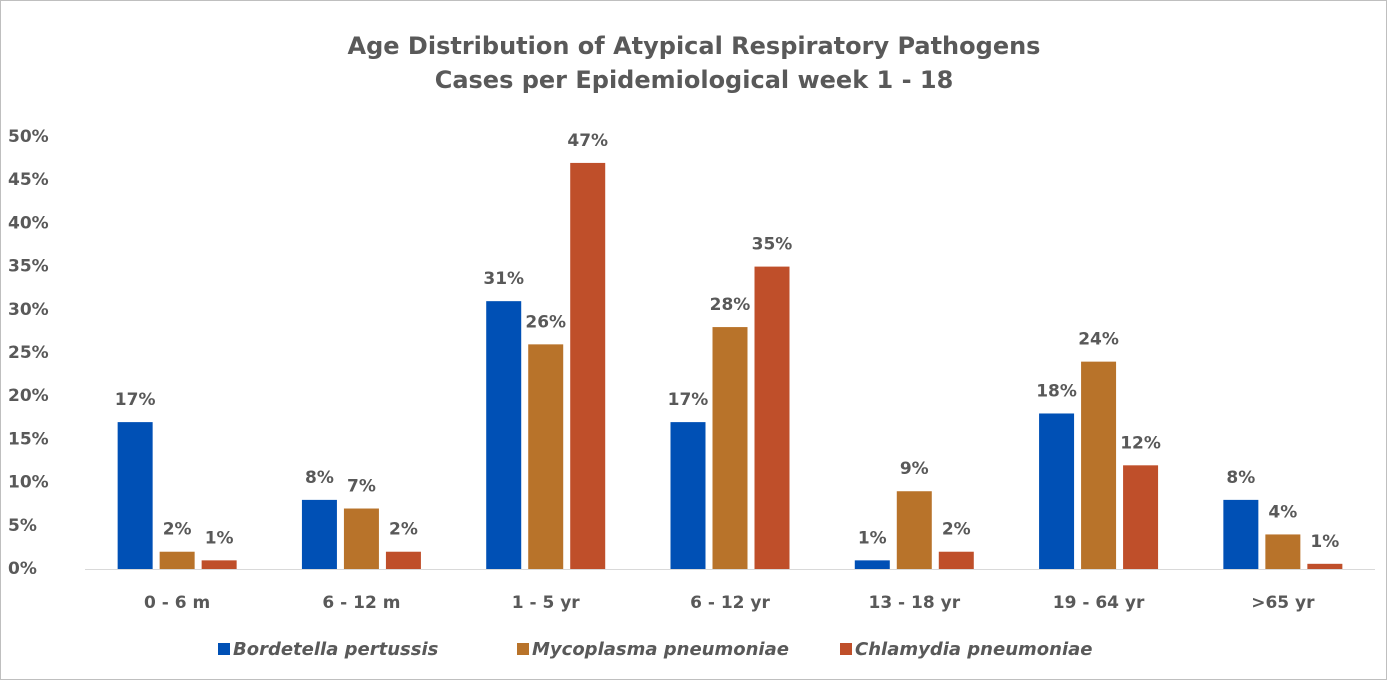  I want to click on legend-label: Chlamydia pneumoniae, so click(973, 649).